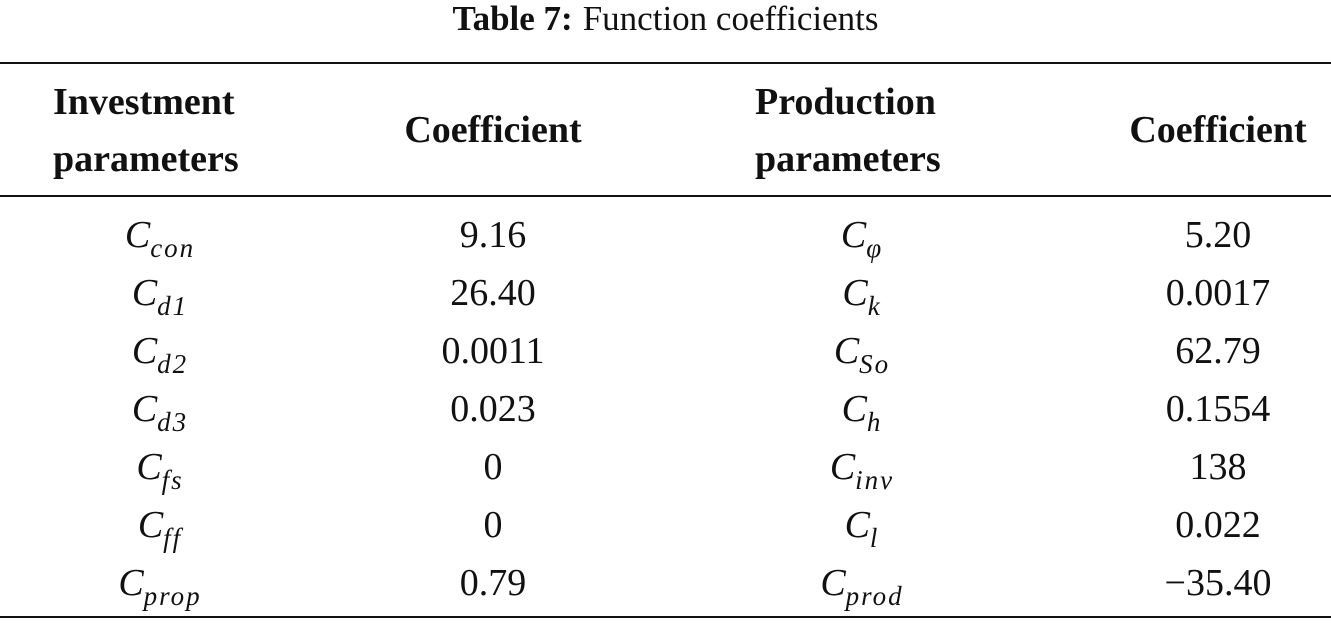  What do you see at coordinates (146, 131) in the screenshot?
I see `header-cell: Investment parameters` at bounding box center [146, 131].